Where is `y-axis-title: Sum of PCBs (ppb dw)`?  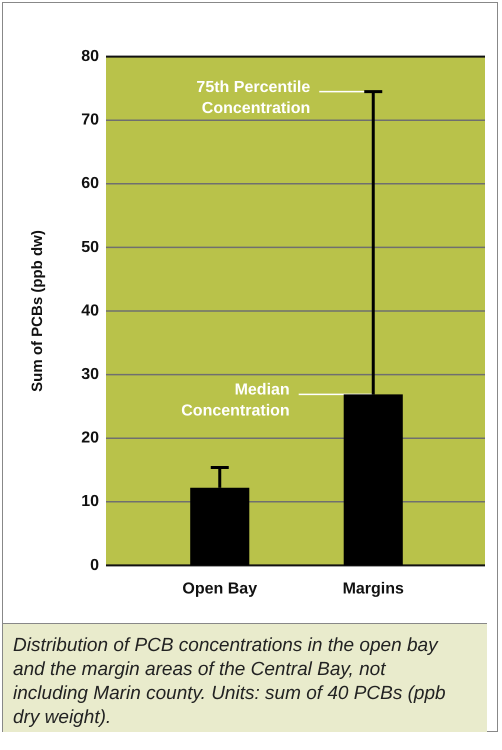 y-axis-title: Sum of PCBs (ppb dw) is located at coordinates (37, 311).